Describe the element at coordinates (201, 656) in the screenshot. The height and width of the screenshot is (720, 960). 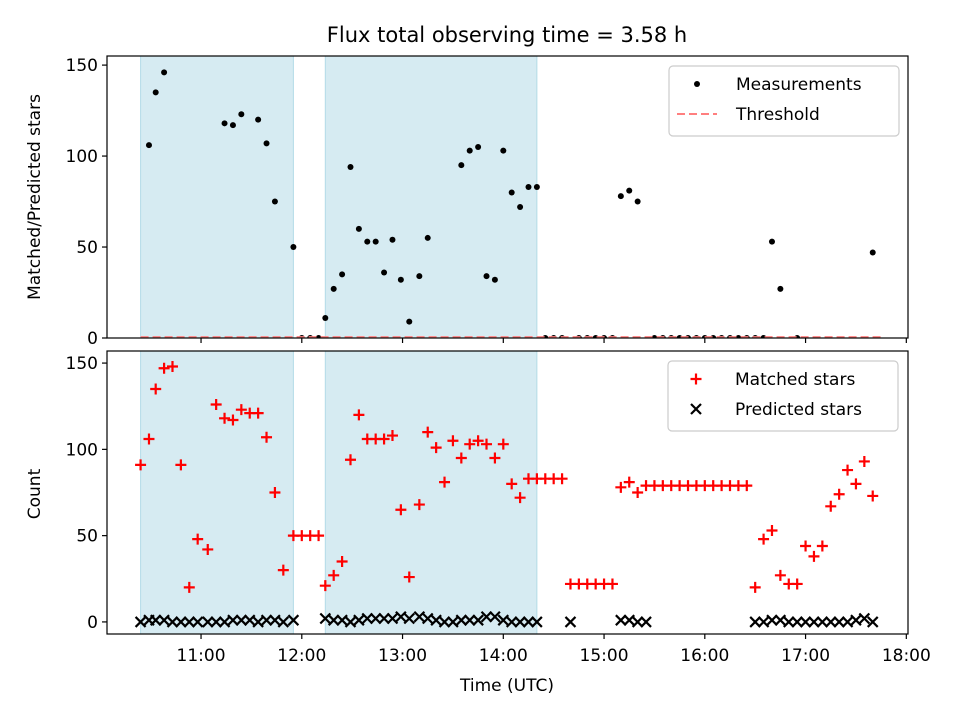
I see `x-tick-label: 11:00` at that location.